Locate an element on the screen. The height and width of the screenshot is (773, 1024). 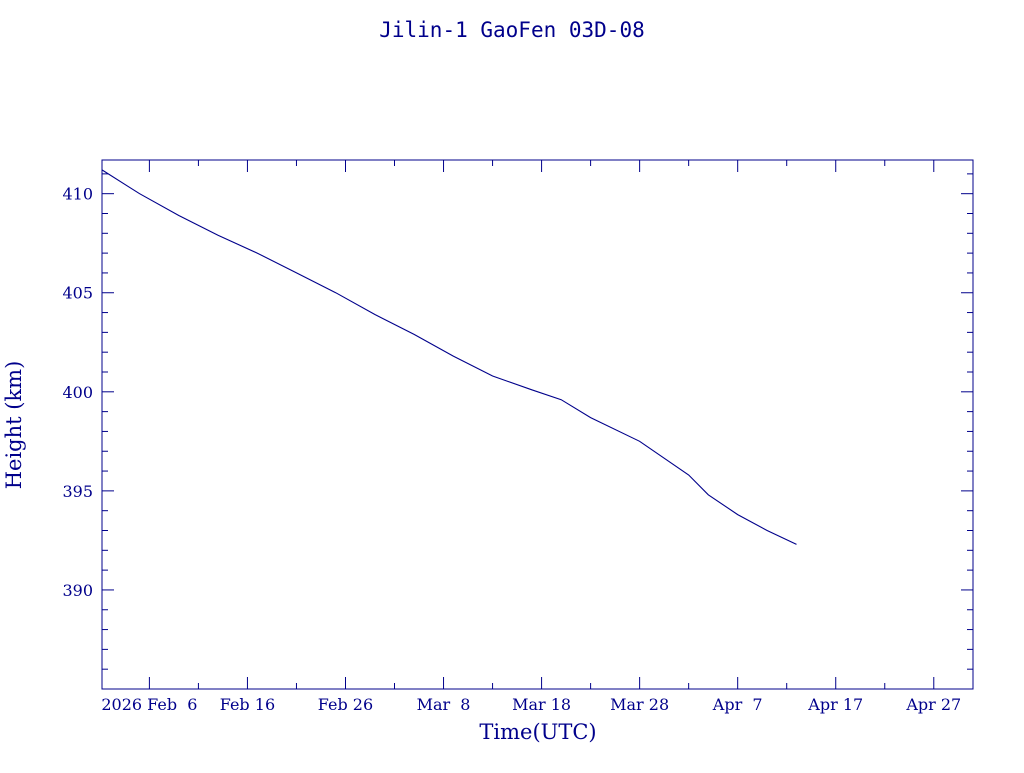
chart-title: Jilin-1 GaoFen 03D-08 is located at coordinates (512, 30).